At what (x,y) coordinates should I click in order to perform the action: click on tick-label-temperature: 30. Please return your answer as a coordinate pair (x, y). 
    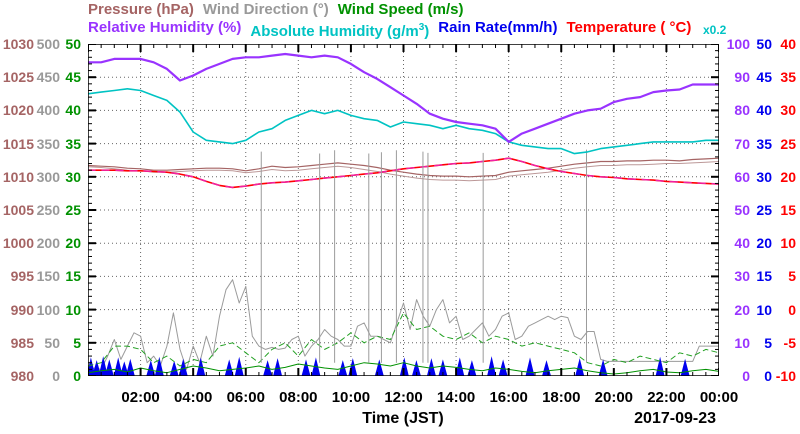
    Looking at the image, I should click on (788, 110).